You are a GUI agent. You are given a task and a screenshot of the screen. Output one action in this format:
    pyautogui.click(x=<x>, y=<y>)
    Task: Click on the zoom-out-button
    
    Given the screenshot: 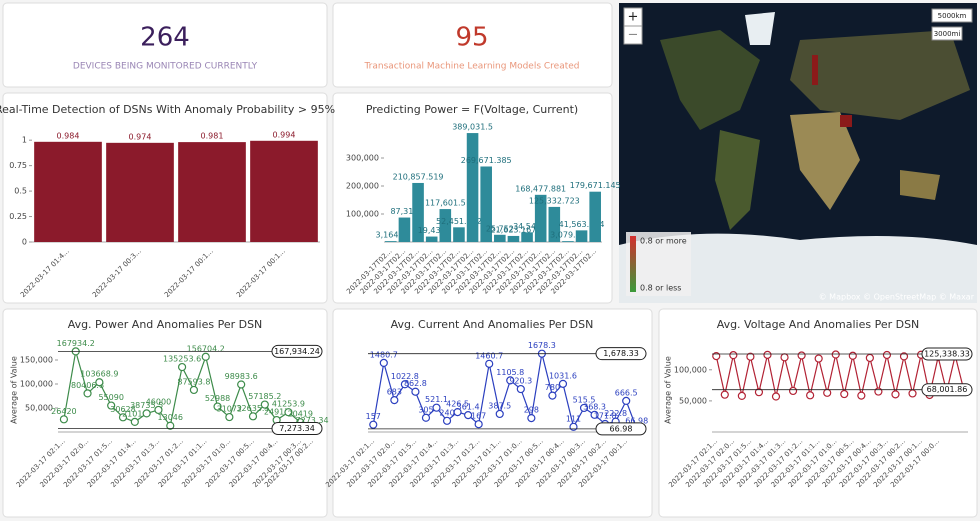 What is the action you would take?
    pyautogui.click(x=633, y=35)
    